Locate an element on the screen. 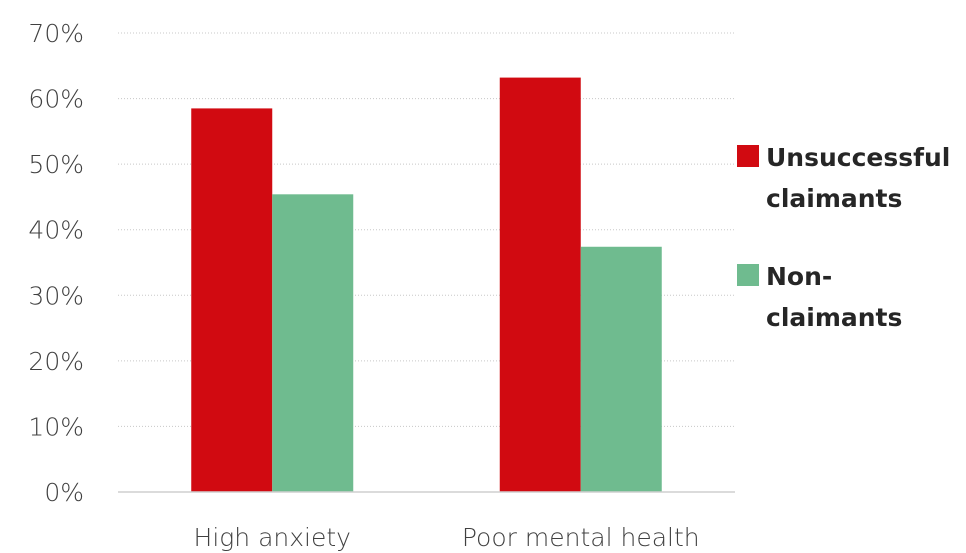  y-tick-label: 40% is located at coordinates (56, 230).